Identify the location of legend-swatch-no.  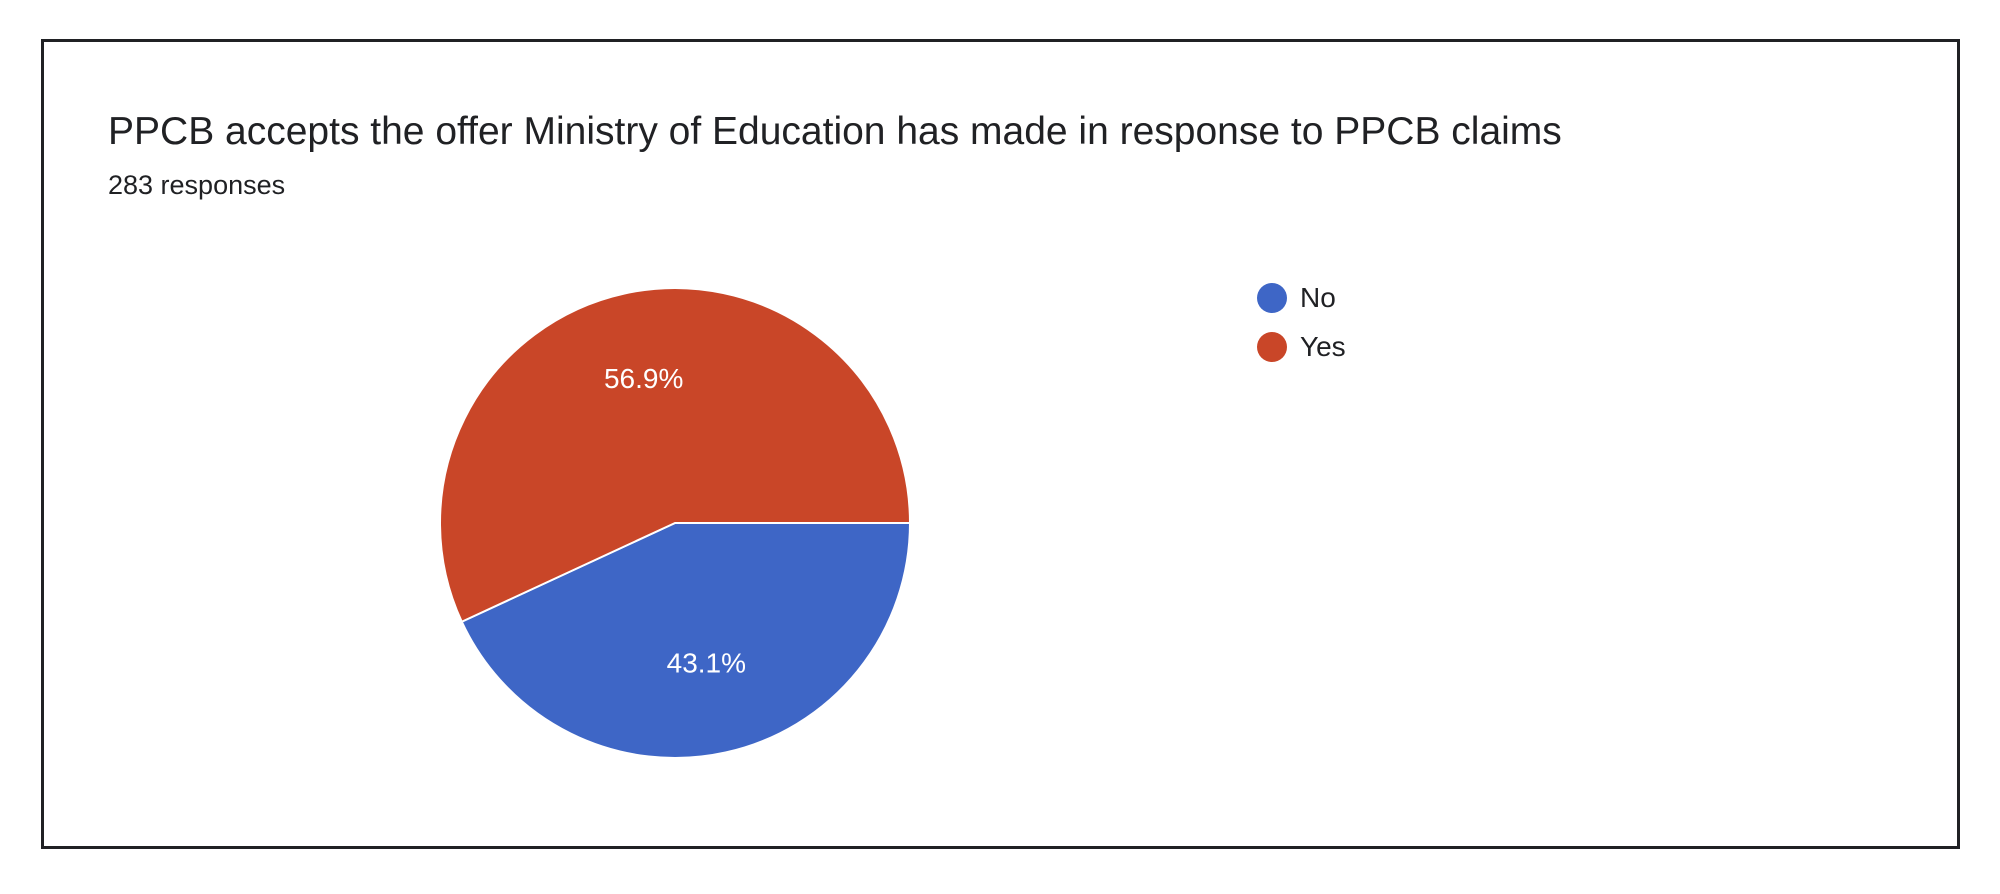
(1272, 298).